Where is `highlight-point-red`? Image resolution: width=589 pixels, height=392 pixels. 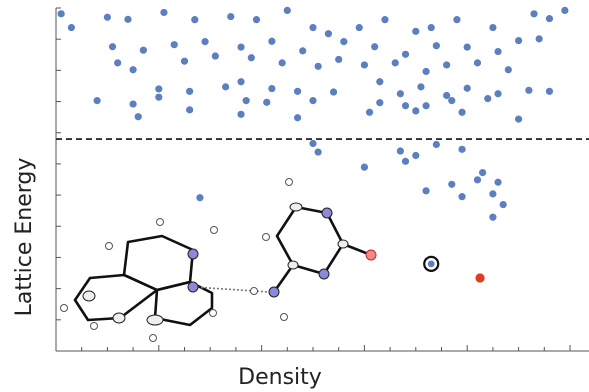
highlight-point-red is located at coordinates (480, 278).